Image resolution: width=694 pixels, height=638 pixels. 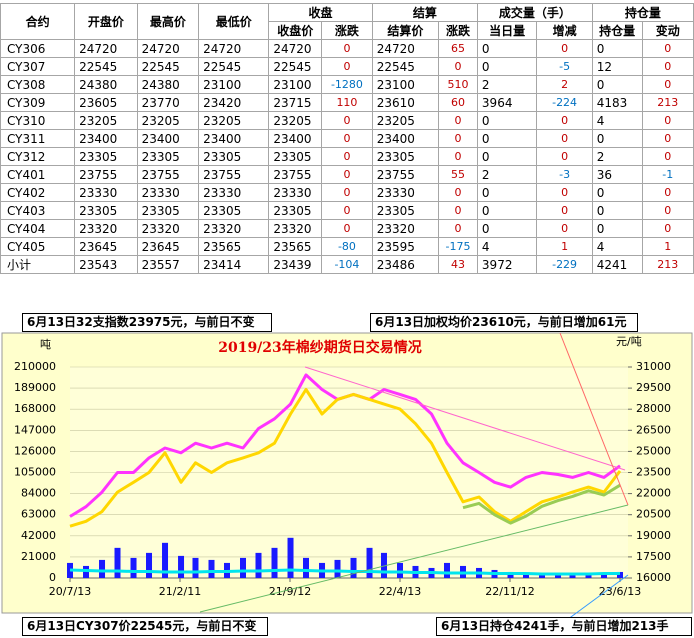 I want to click on header-cell: 涨跌, so click(x=347, y=30).